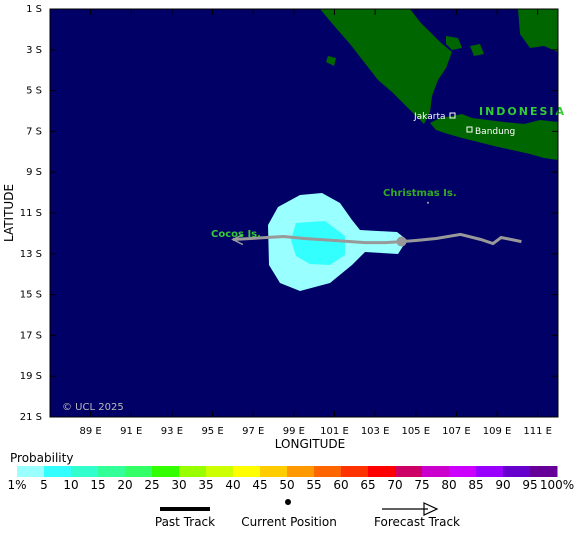 Image resolution: width=580 pixels, height=537 pixels. What do you see at coordinates (16, 485) in the screenshot?
I see `legend-tick-label: 1%` at bounding box center [16, 485].